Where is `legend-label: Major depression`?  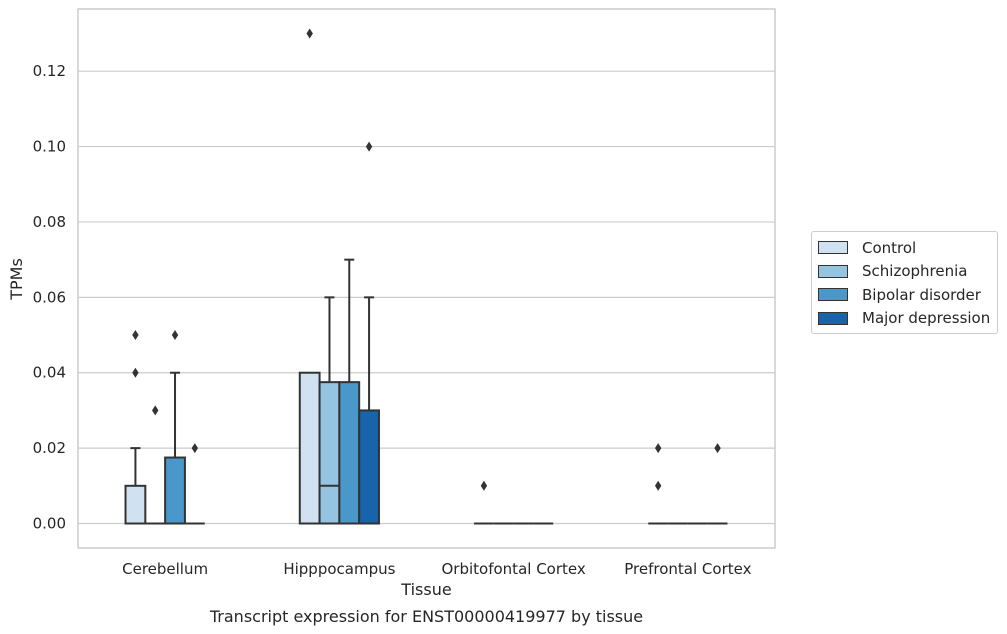
legend-label: Major depression is located at coordinates (926, 318).